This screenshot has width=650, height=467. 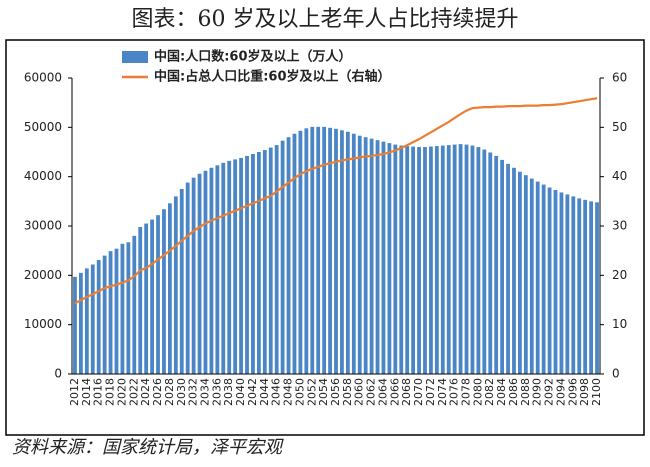 I want to click on y2-tick-label: 40, so click(x=619, y=176).